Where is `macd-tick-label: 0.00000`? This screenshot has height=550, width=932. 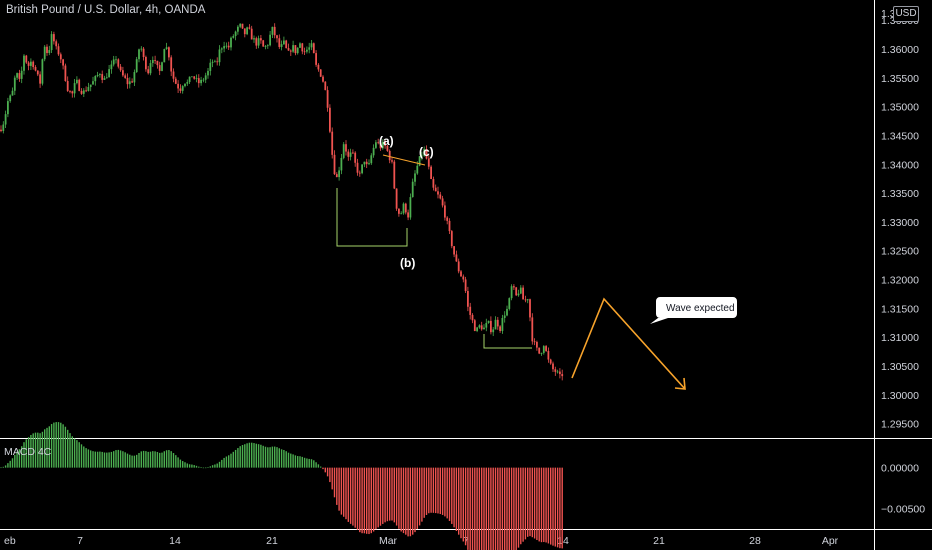
macd-tick-label: 0.00000 is located at coordinates (900, 469).